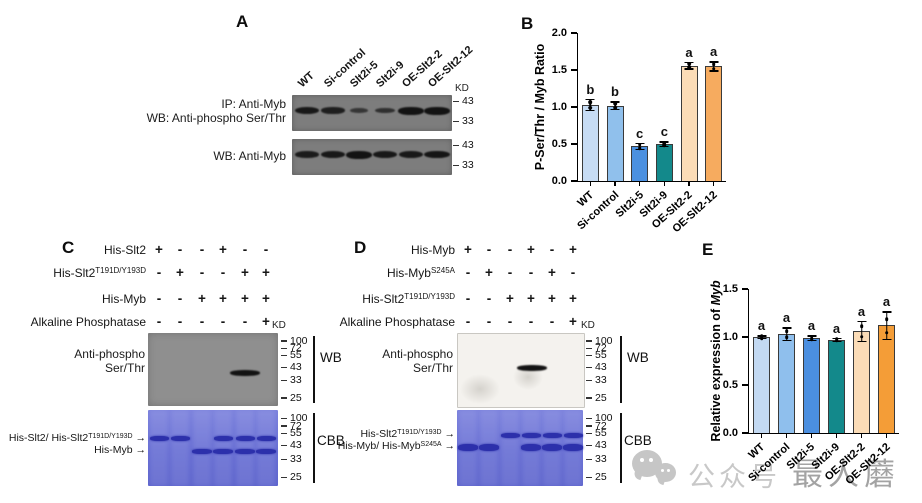 This screenshot has height=503, width=922. Describe the element at coordinates (331, 440) in the screenshot. I see `cbb-side-label: CBB` at that location.